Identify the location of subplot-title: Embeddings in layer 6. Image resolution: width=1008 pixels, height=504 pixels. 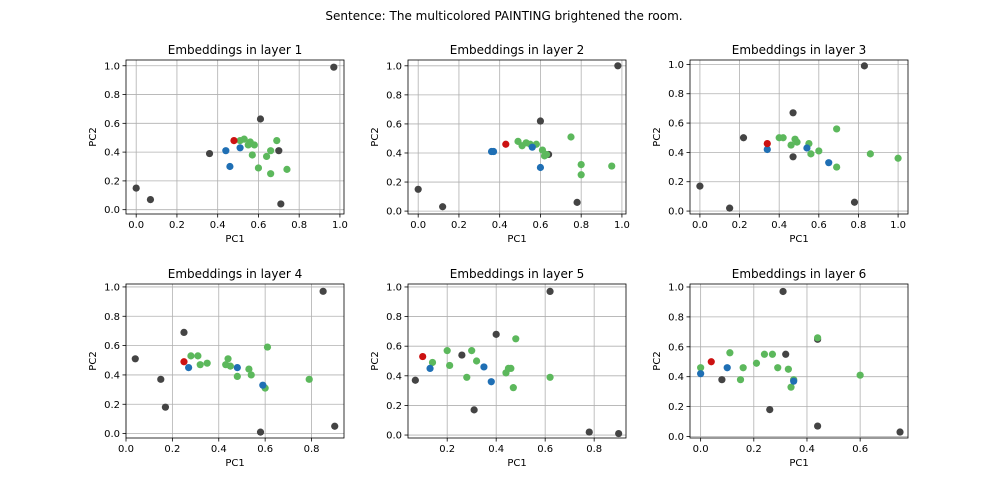
(799, 274).